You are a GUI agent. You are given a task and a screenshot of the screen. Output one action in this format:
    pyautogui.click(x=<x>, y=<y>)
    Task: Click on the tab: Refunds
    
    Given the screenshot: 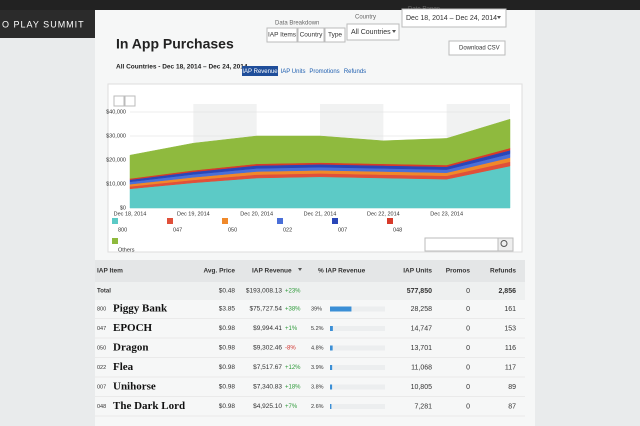 What is the action you would take?
    pyautogui.click(x=355, y=72)
    